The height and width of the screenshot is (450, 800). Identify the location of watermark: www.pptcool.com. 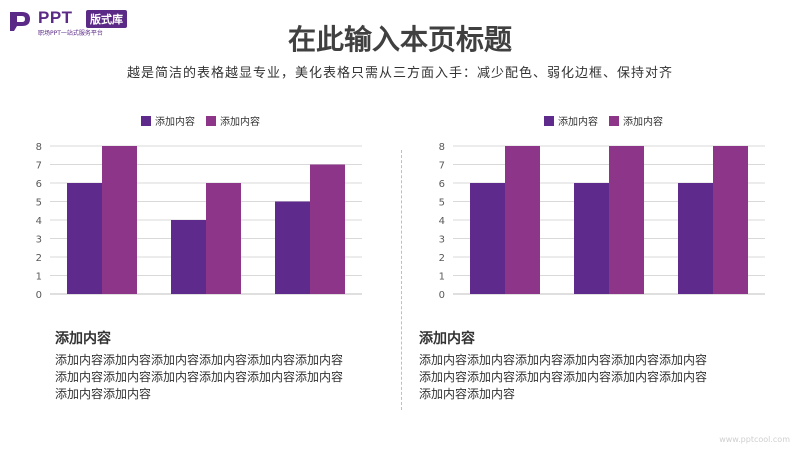
(754, 439).